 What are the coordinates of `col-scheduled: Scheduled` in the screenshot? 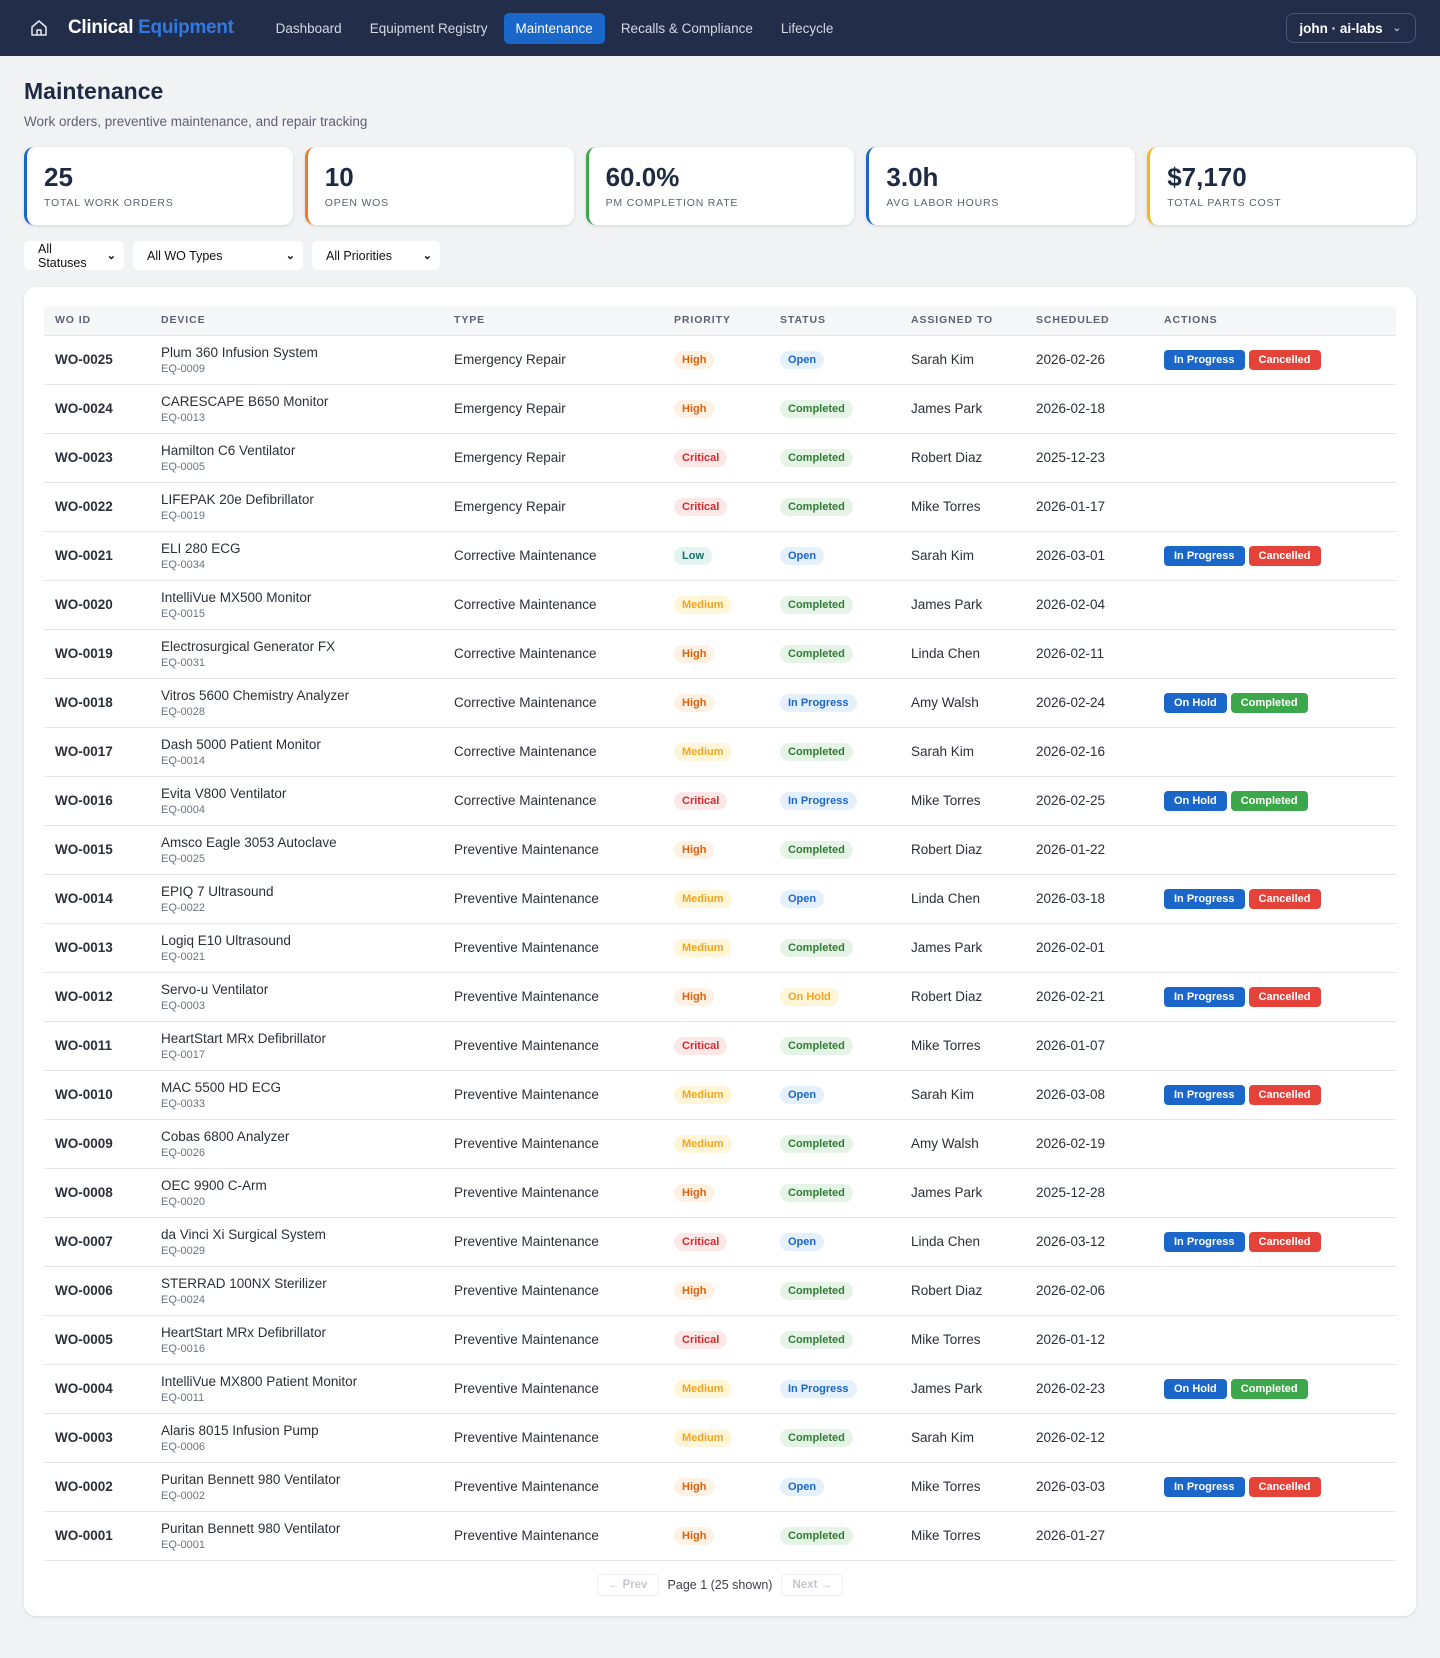 It's located at (1089, 321).